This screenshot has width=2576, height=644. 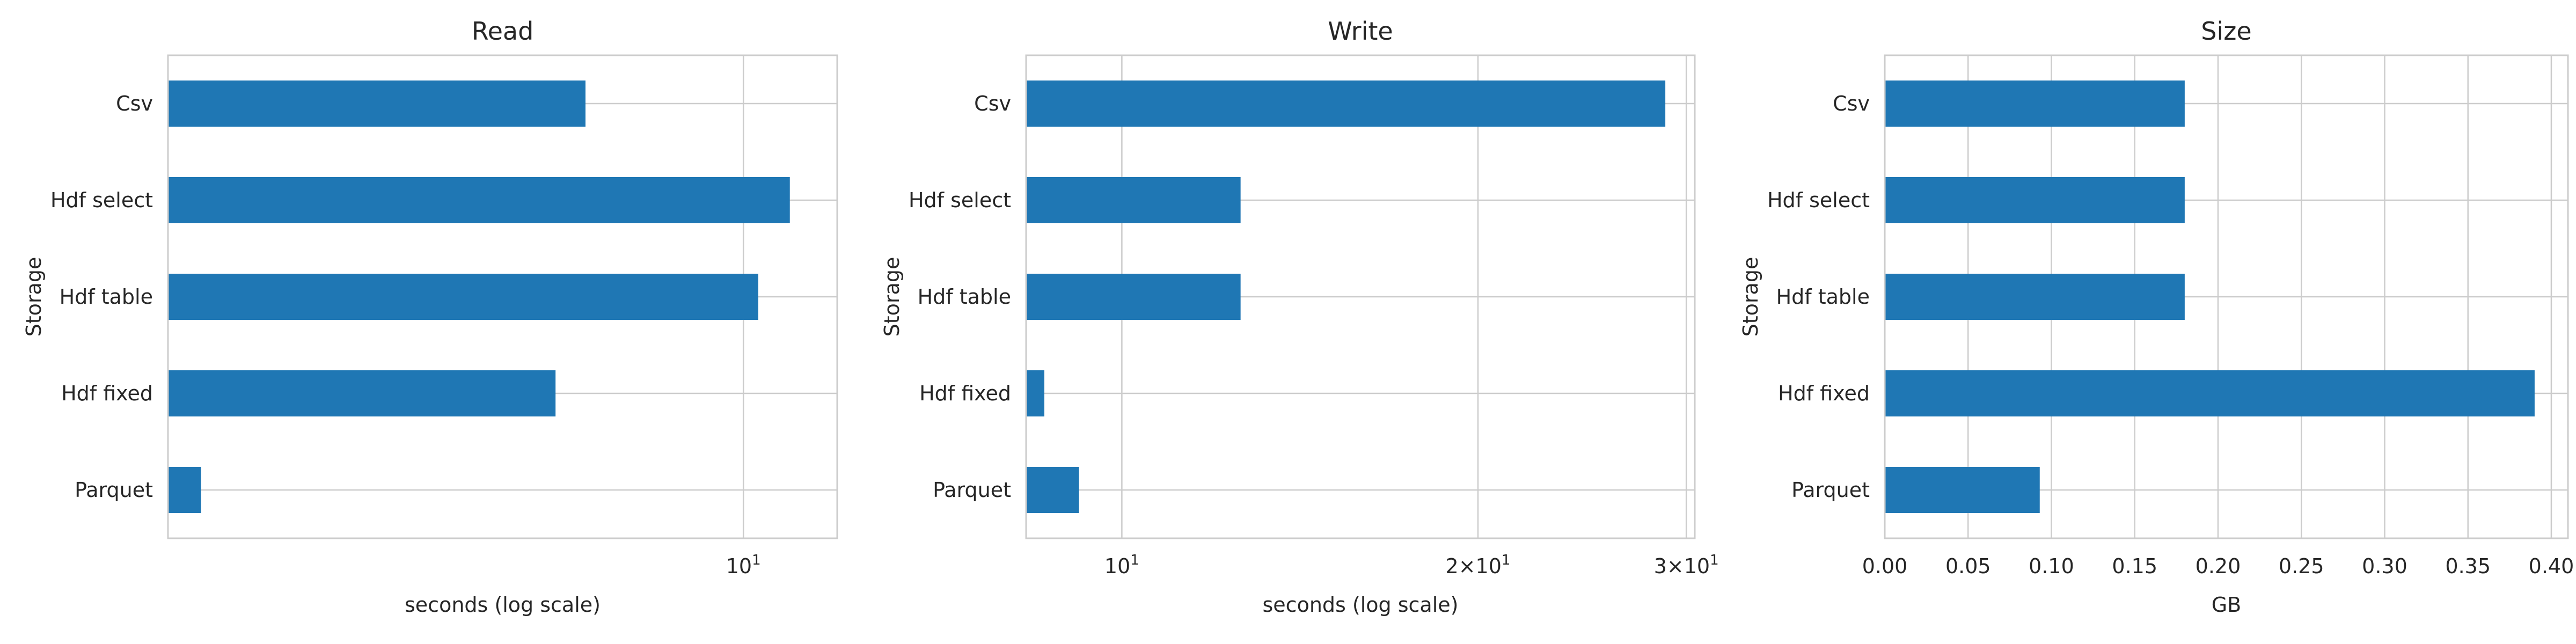 What do you see at coordinates (1885, 566) in the screenshot?
I see `x-tick-label: 0.00` at bounding box center [1885, 566].